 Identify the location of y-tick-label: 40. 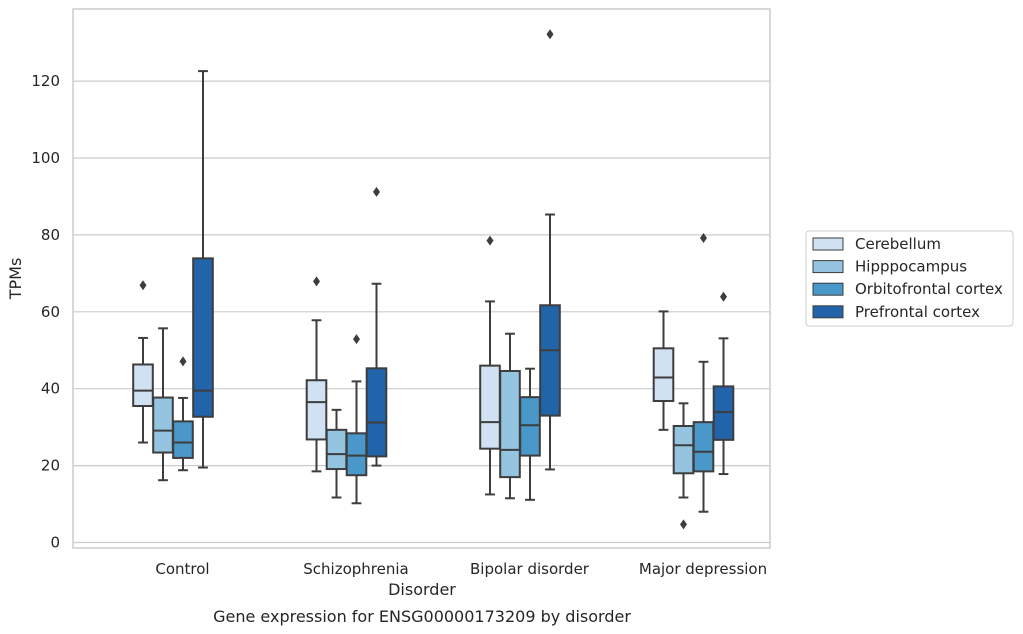
(50, 389).